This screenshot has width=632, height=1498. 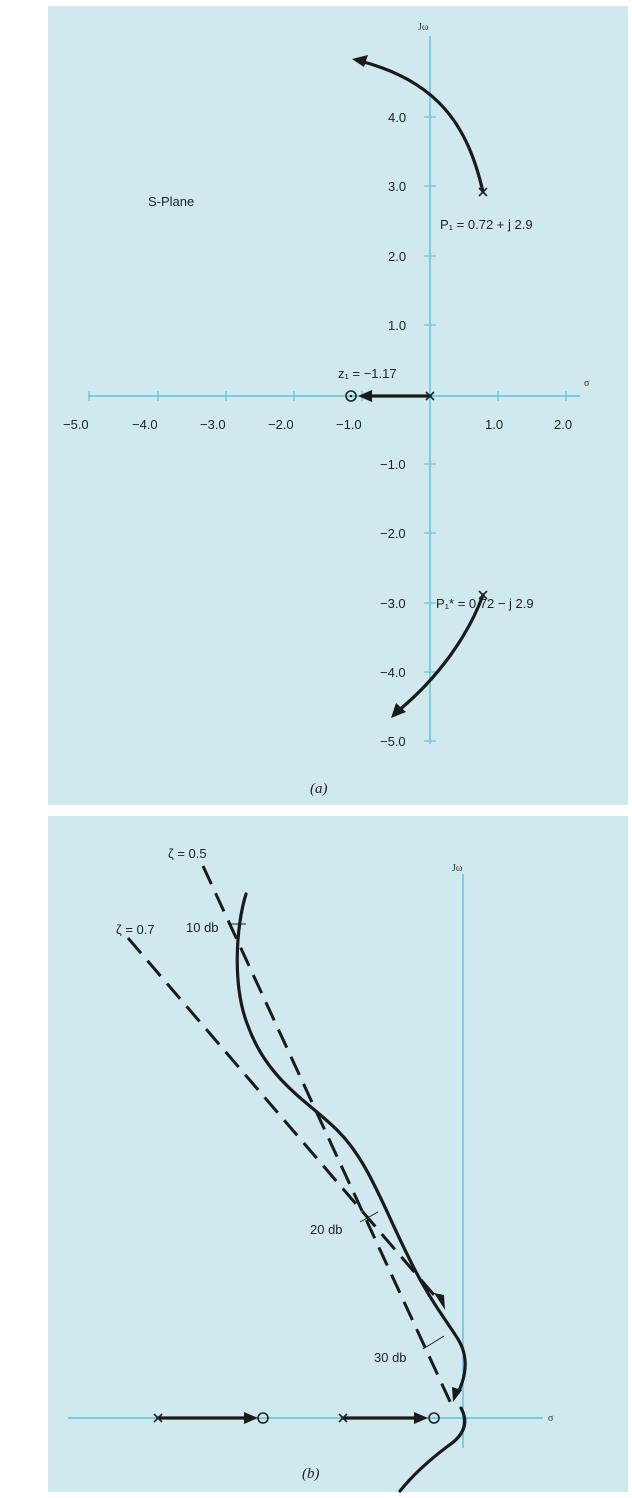 What do you see at coordinates (494, 424) in the screenshot?
I see `real-tick-label: 1.0` at bounding box center [494, 424].